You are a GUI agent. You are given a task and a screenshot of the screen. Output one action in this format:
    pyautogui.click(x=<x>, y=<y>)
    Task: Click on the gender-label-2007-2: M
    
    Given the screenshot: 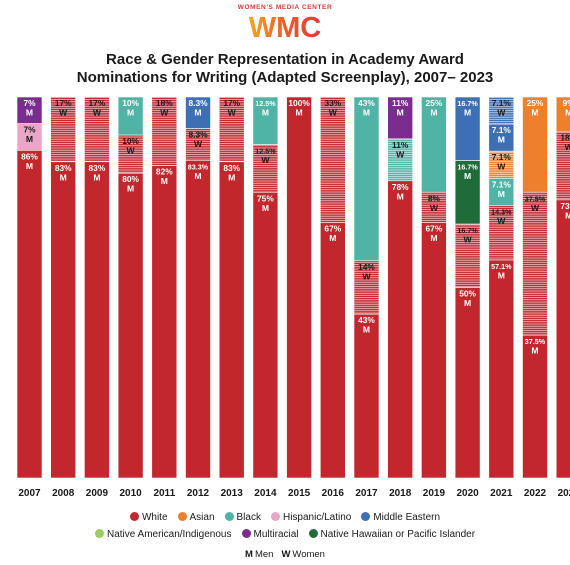 What is the action you would take?
    pyautogui.click(x=29, y=166)
    